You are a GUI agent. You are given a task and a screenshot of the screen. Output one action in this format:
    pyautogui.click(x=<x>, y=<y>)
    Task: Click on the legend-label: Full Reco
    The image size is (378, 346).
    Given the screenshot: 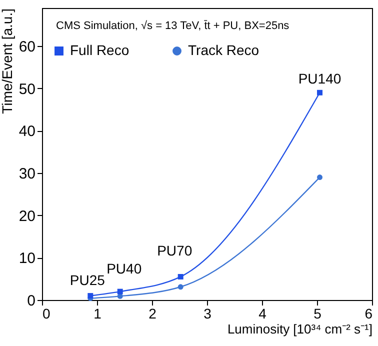 What is the action you would take?
    pyautogui.click(x=100, y=50)
    